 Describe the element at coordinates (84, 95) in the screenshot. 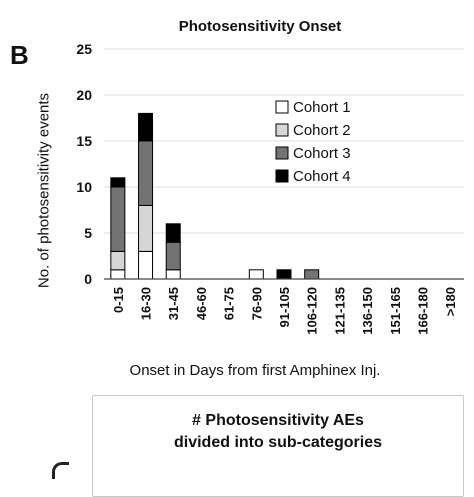

I see `y-tick-label: 20` at that location.